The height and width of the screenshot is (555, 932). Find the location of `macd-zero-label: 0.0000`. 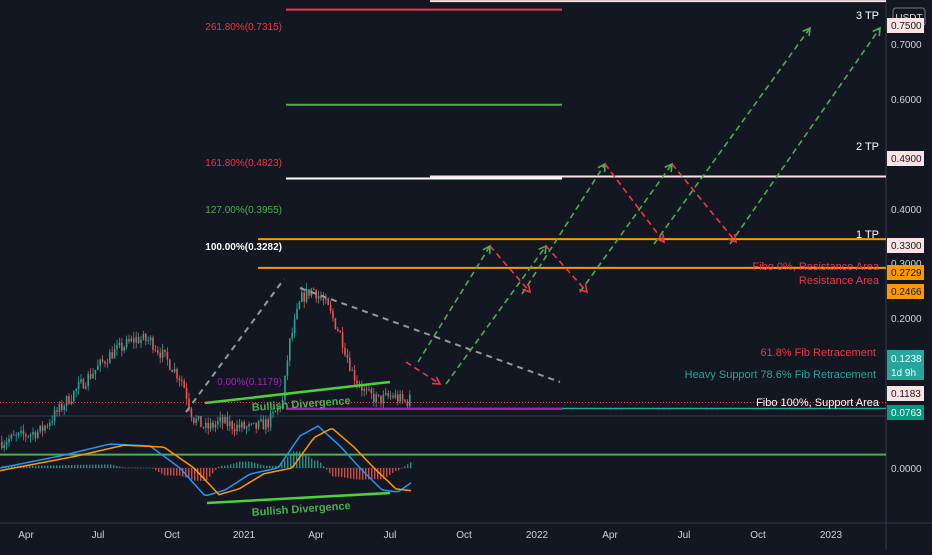

macd-zero-label: 0.0000 is located at coordinates (906, 469).